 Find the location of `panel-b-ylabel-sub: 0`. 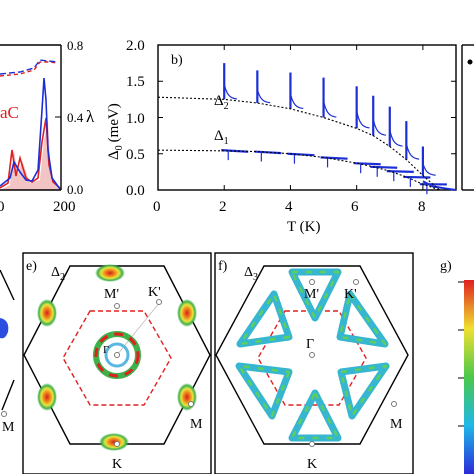

panel-b-ylabel-sub: 0 is located at coordinates (119, 147).